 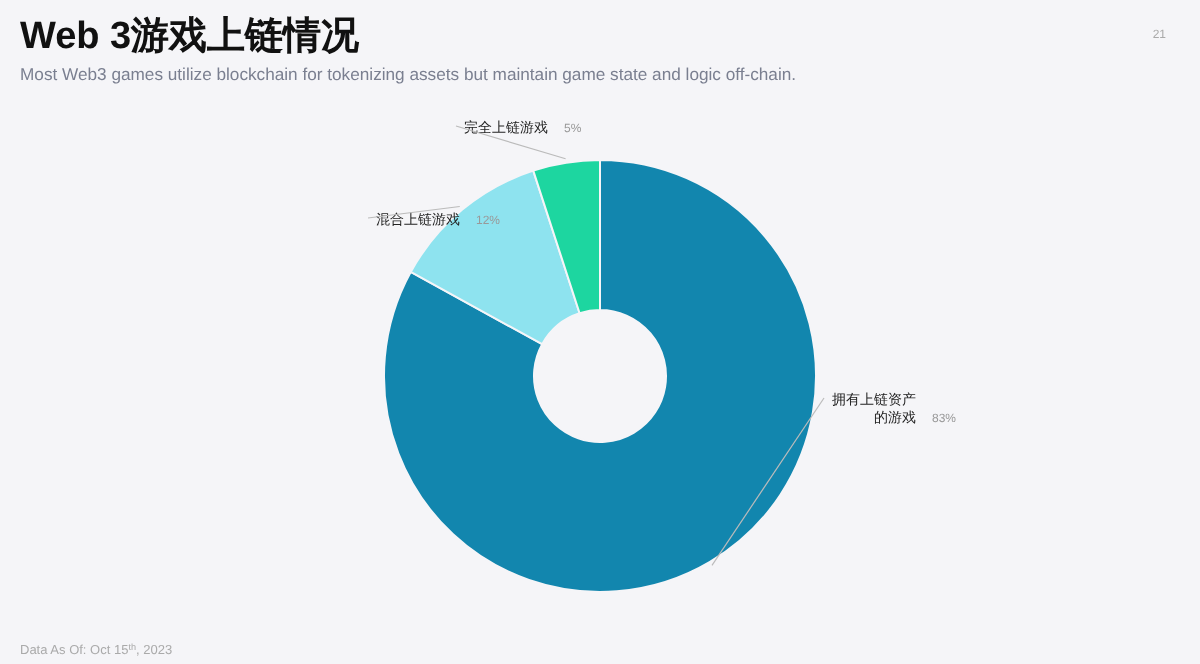 What do you see at coordinates (408, 74) in the screenshot?
I see `chart-subtitle: Most Web3 games utilize blockchain for tokenizing assets but maintain game state and logic off-chain.` at bounding box center [408, 74].